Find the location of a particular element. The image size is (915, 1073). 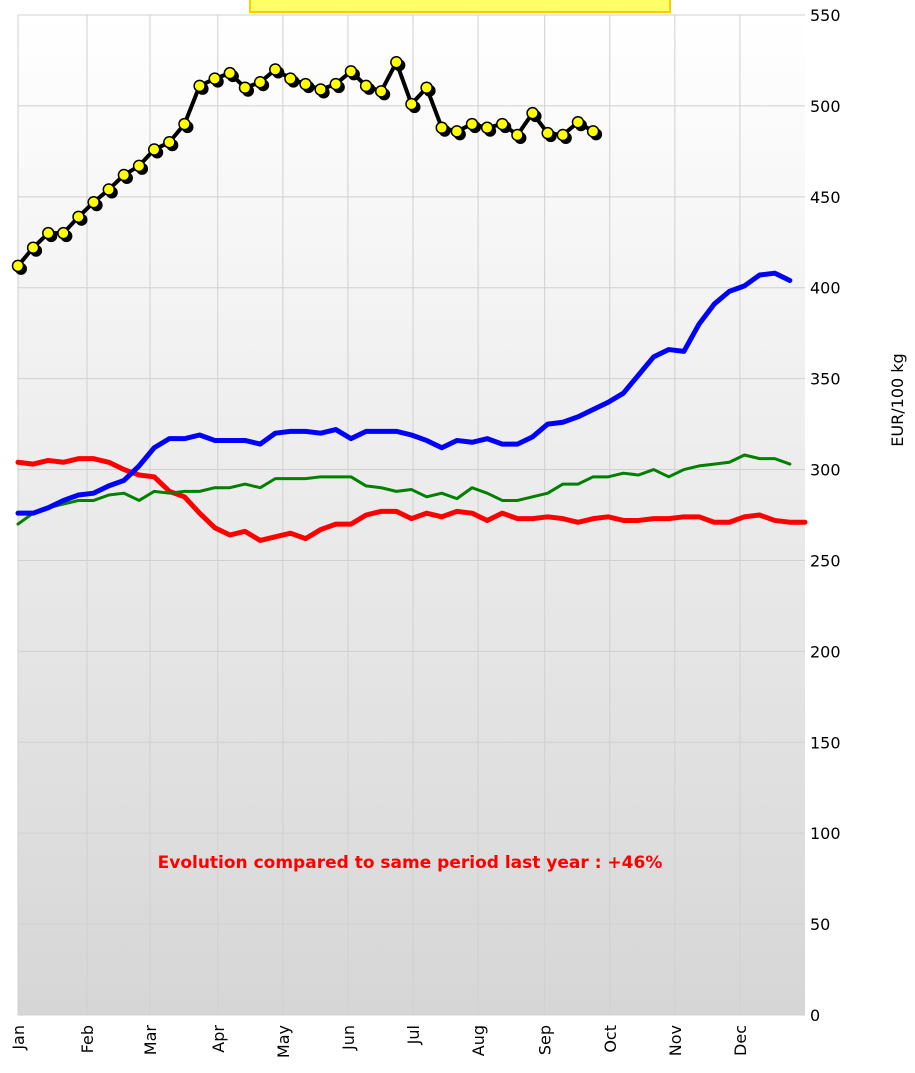

y-tick-label: 150 is located at coordinates (825, 742).